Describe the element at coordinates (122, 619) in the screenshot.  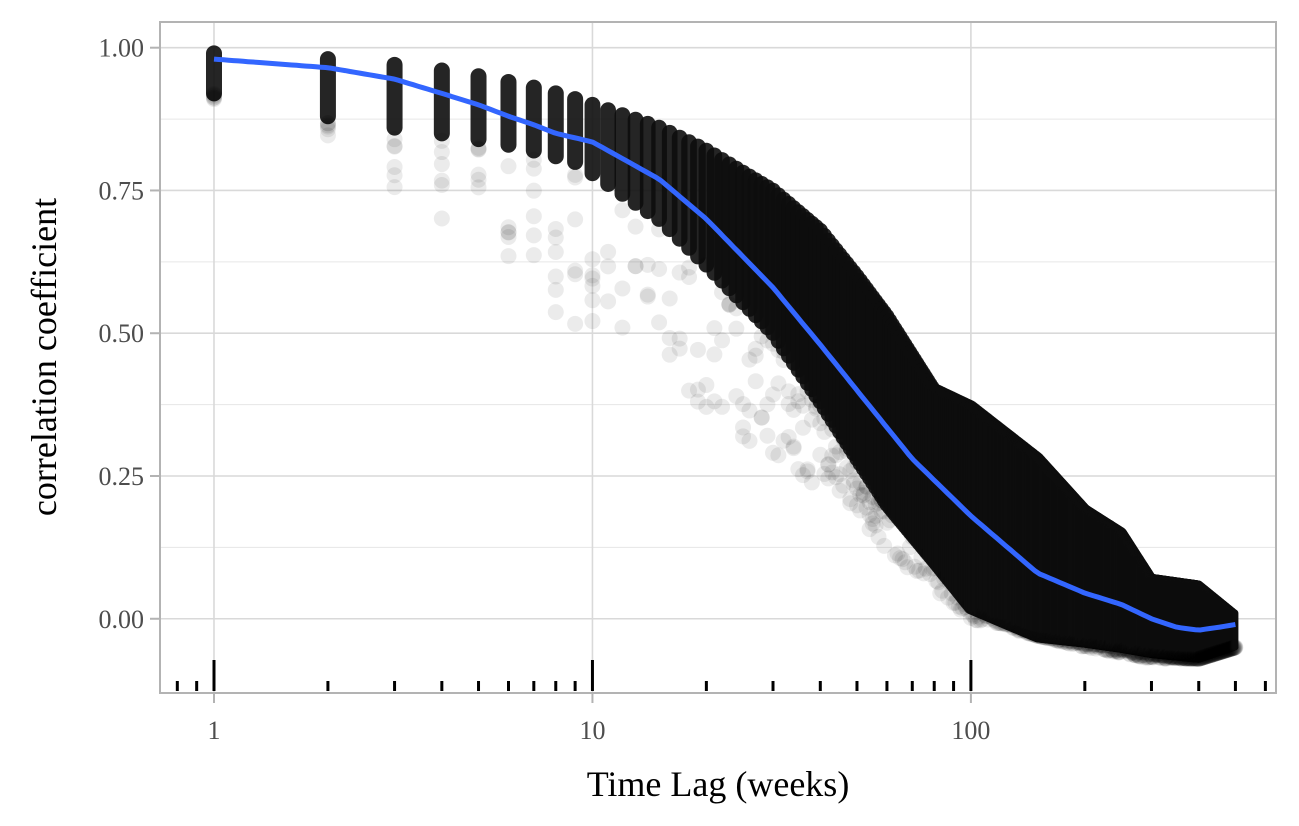
I see `y-tick-label: 0.00` at that location.